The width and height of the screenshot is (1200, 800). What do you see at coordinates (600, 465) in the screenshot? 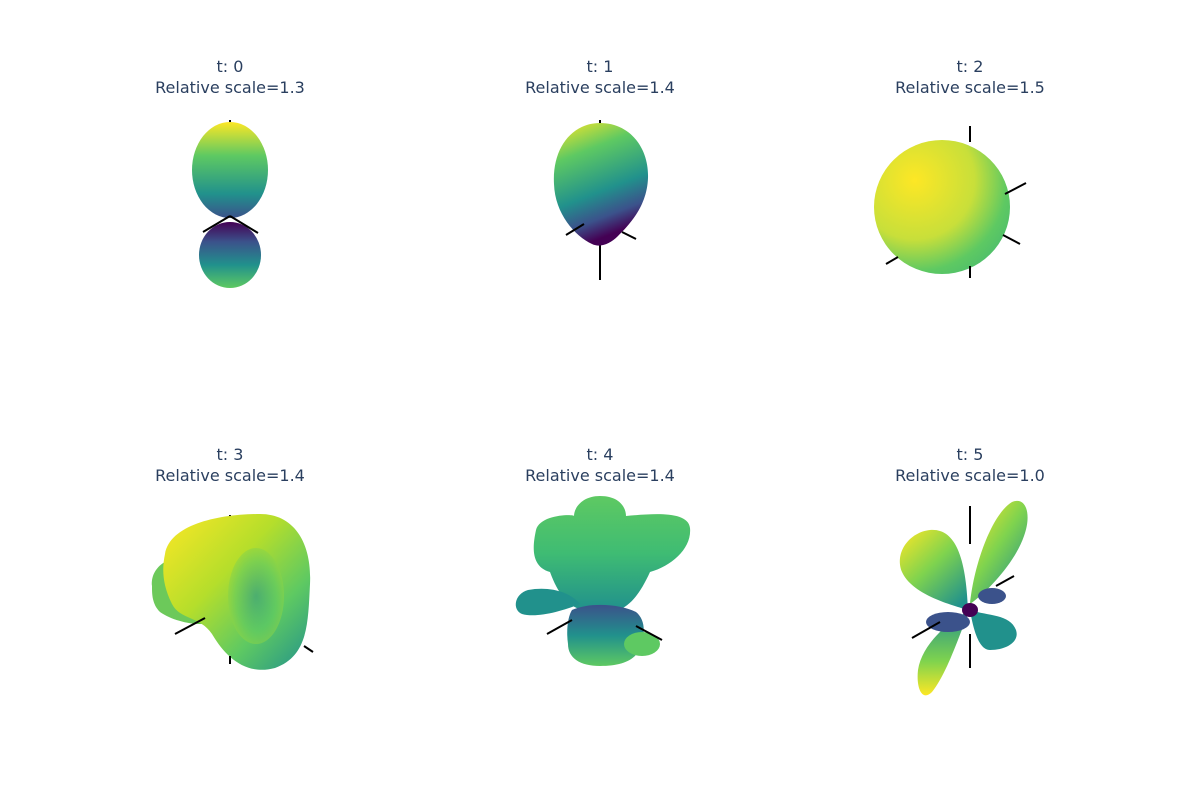
I see `subplot-title: t: 4 Relative scale=1.4` at bounding box center [600, 465].